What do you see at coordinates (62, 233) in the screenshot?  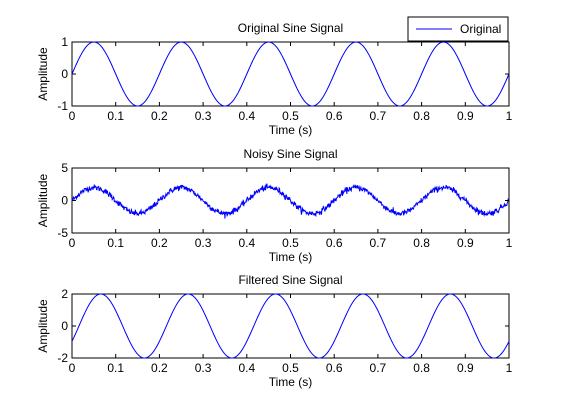 I see `y-tick-label: -5` at bounding box center [62, 233].